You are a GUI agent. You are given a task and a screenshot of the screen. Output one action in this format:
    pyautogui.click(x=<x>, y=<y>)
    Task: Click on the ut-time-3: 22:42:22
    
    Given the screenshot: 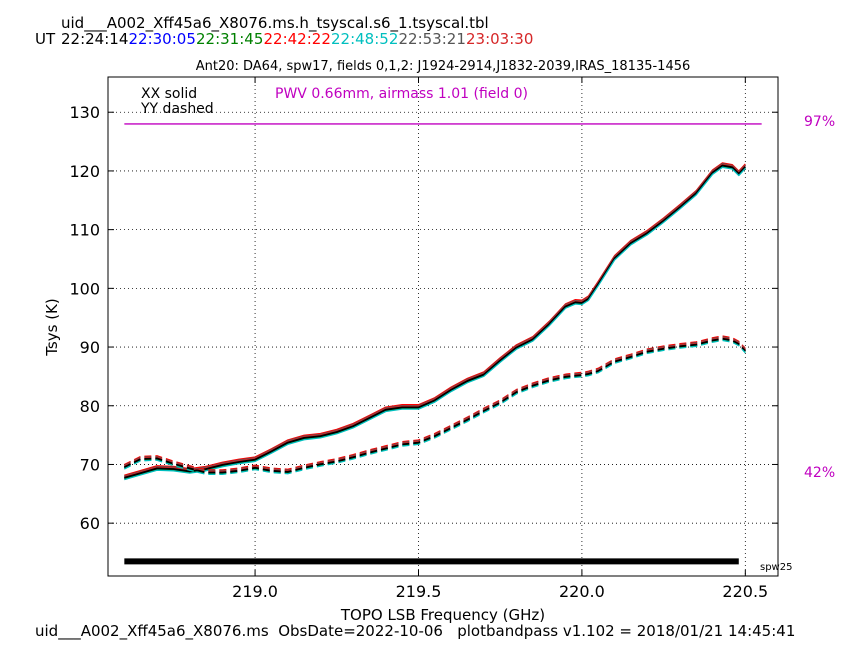 What is the action you would take?
    pyautogui.click(x=297, y=39)
    